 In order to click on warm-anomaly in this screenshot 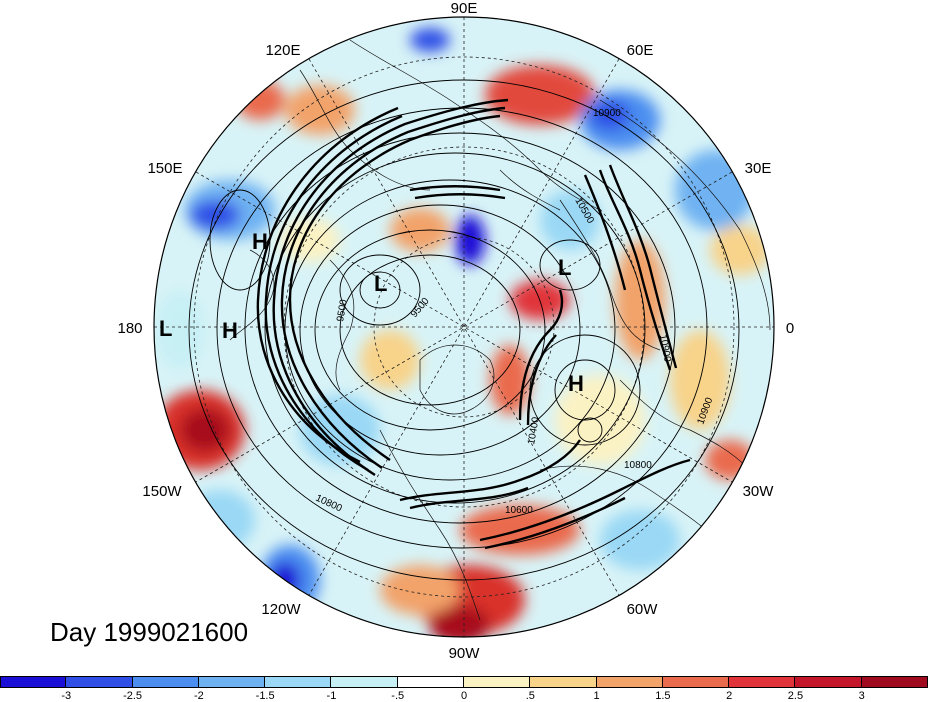, I will do `click(540, 95)`.